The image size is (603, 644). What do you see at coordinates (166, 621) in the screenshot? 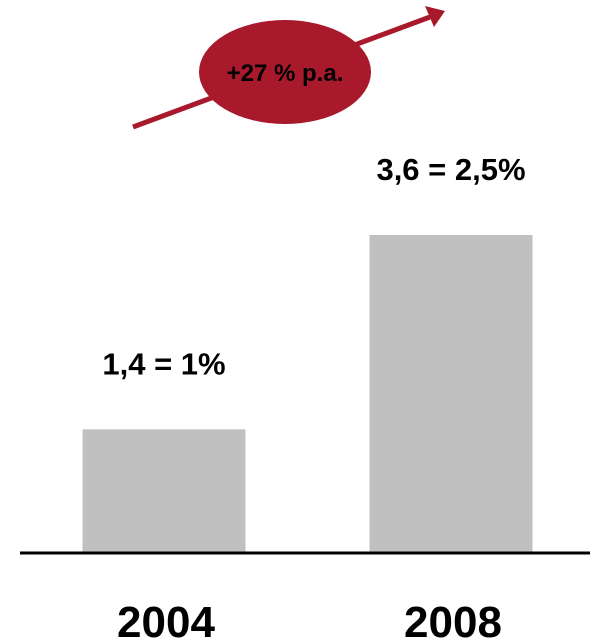
I see `x-tick-label-2004: 2004` at bounding box center [166, 621].